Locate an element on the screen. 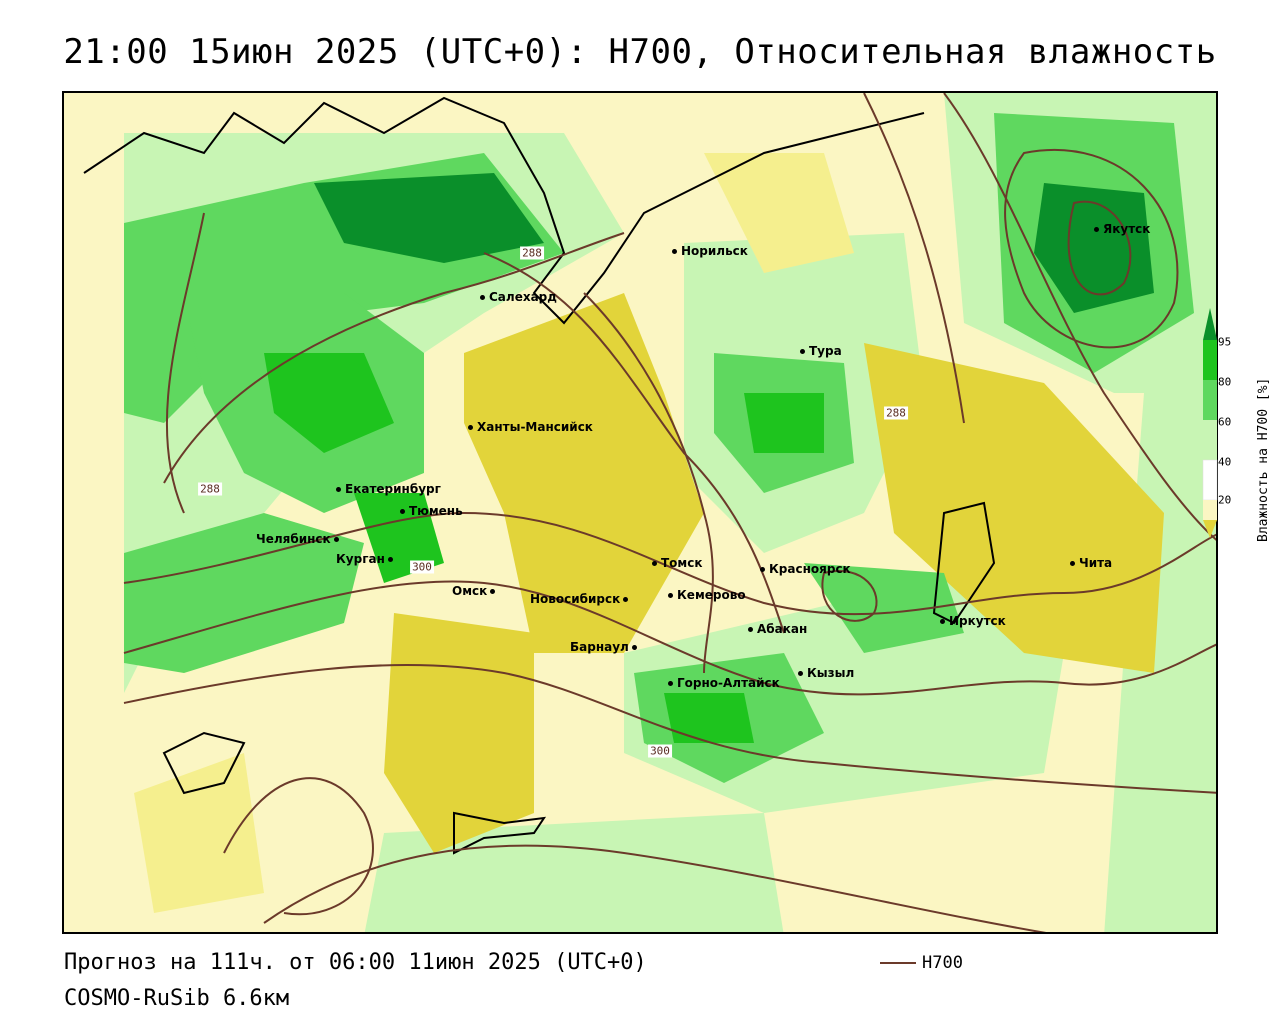  colorbar-tick-20: 20 is located at coordinates (1225, 500).